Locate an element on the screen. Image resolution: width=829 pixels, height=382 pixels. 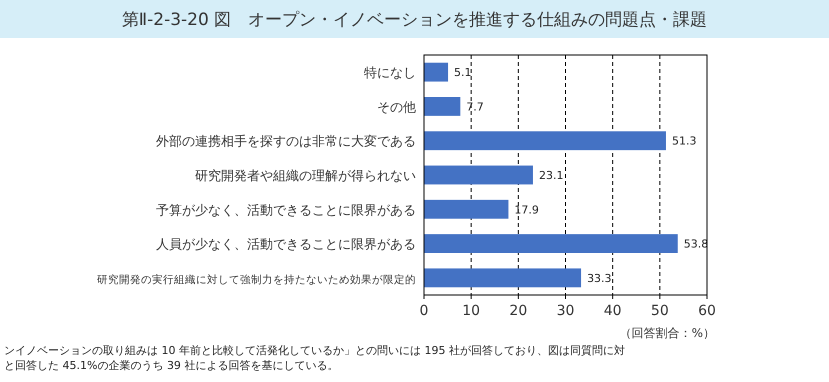
y-tick-label: その他 is located at coordinates (396, 108).